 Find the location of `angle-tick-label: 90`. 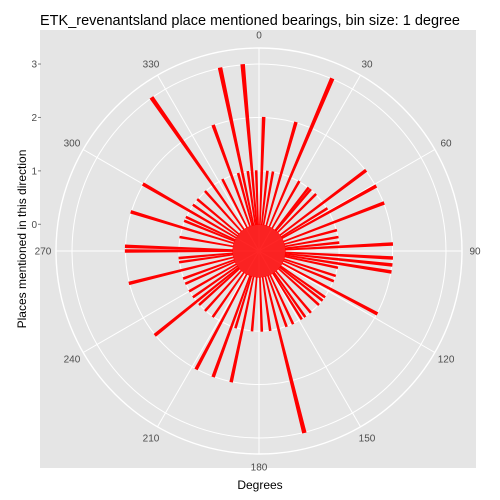

angle-tick-label: 90 is located at coordinates (475, 252).